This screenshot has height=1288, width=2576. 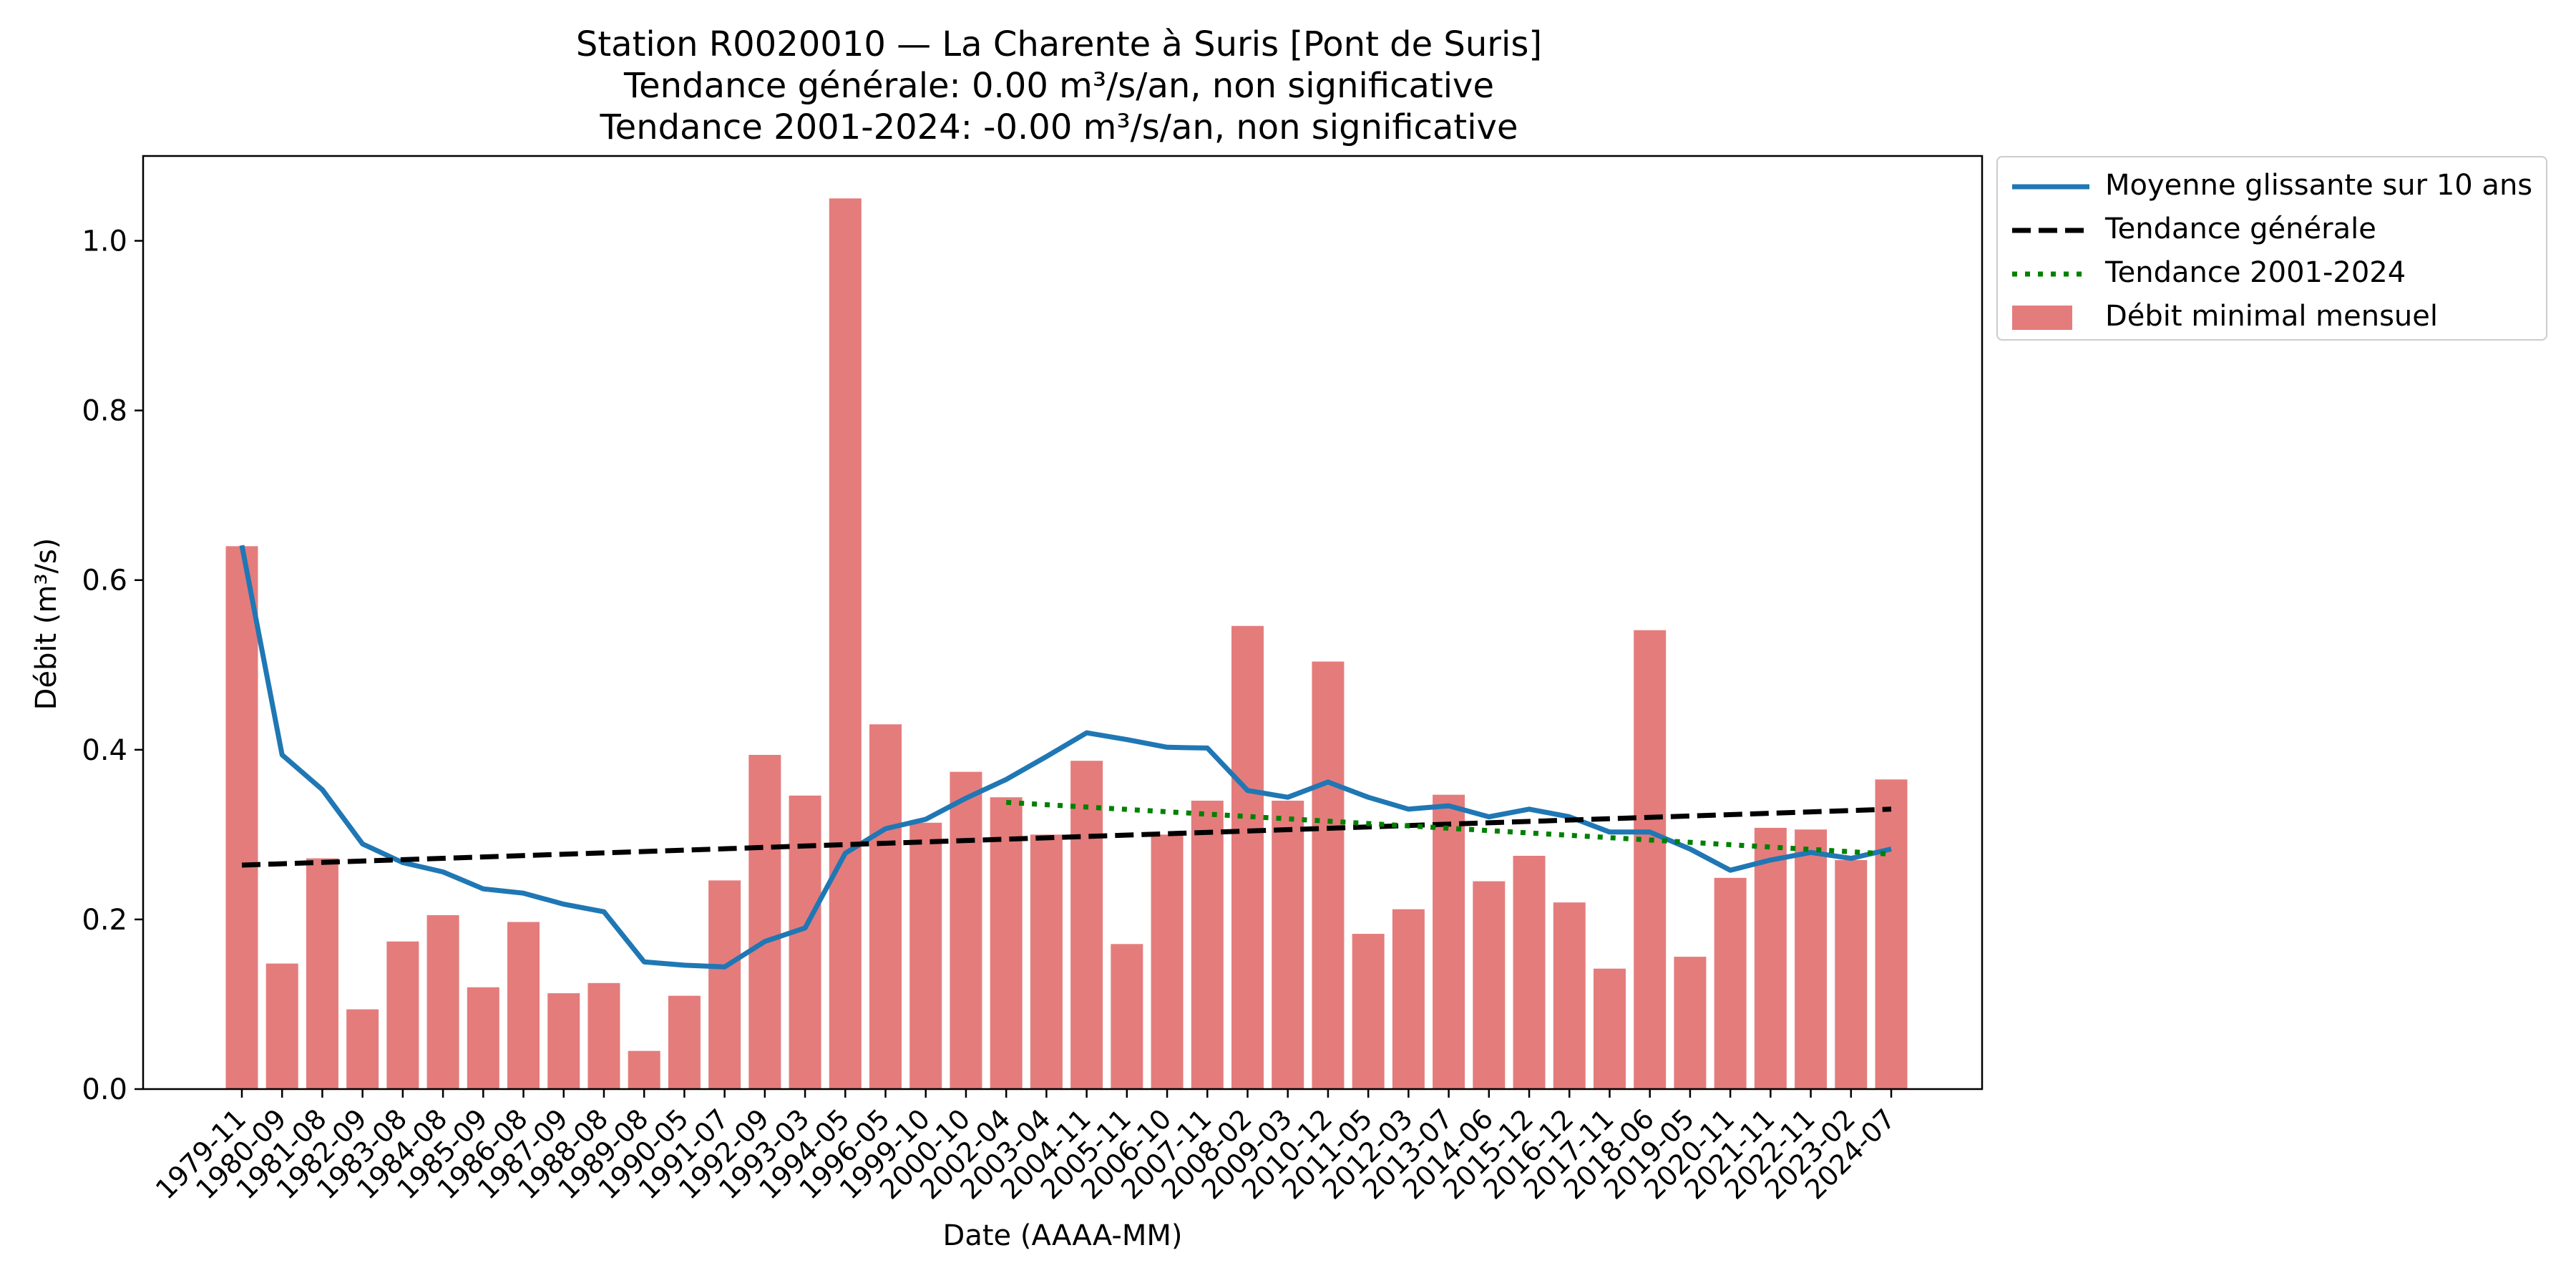 I want to click on legend-label: Tendance générale, so click(x=2240, y=229).